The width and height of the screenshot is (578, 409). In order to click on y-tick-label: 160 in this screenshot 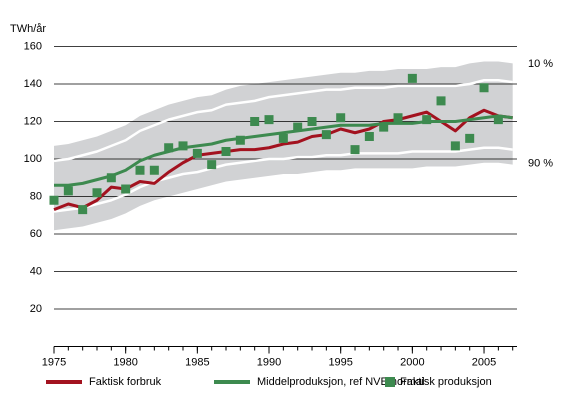, I will do `click(33, 46)`.